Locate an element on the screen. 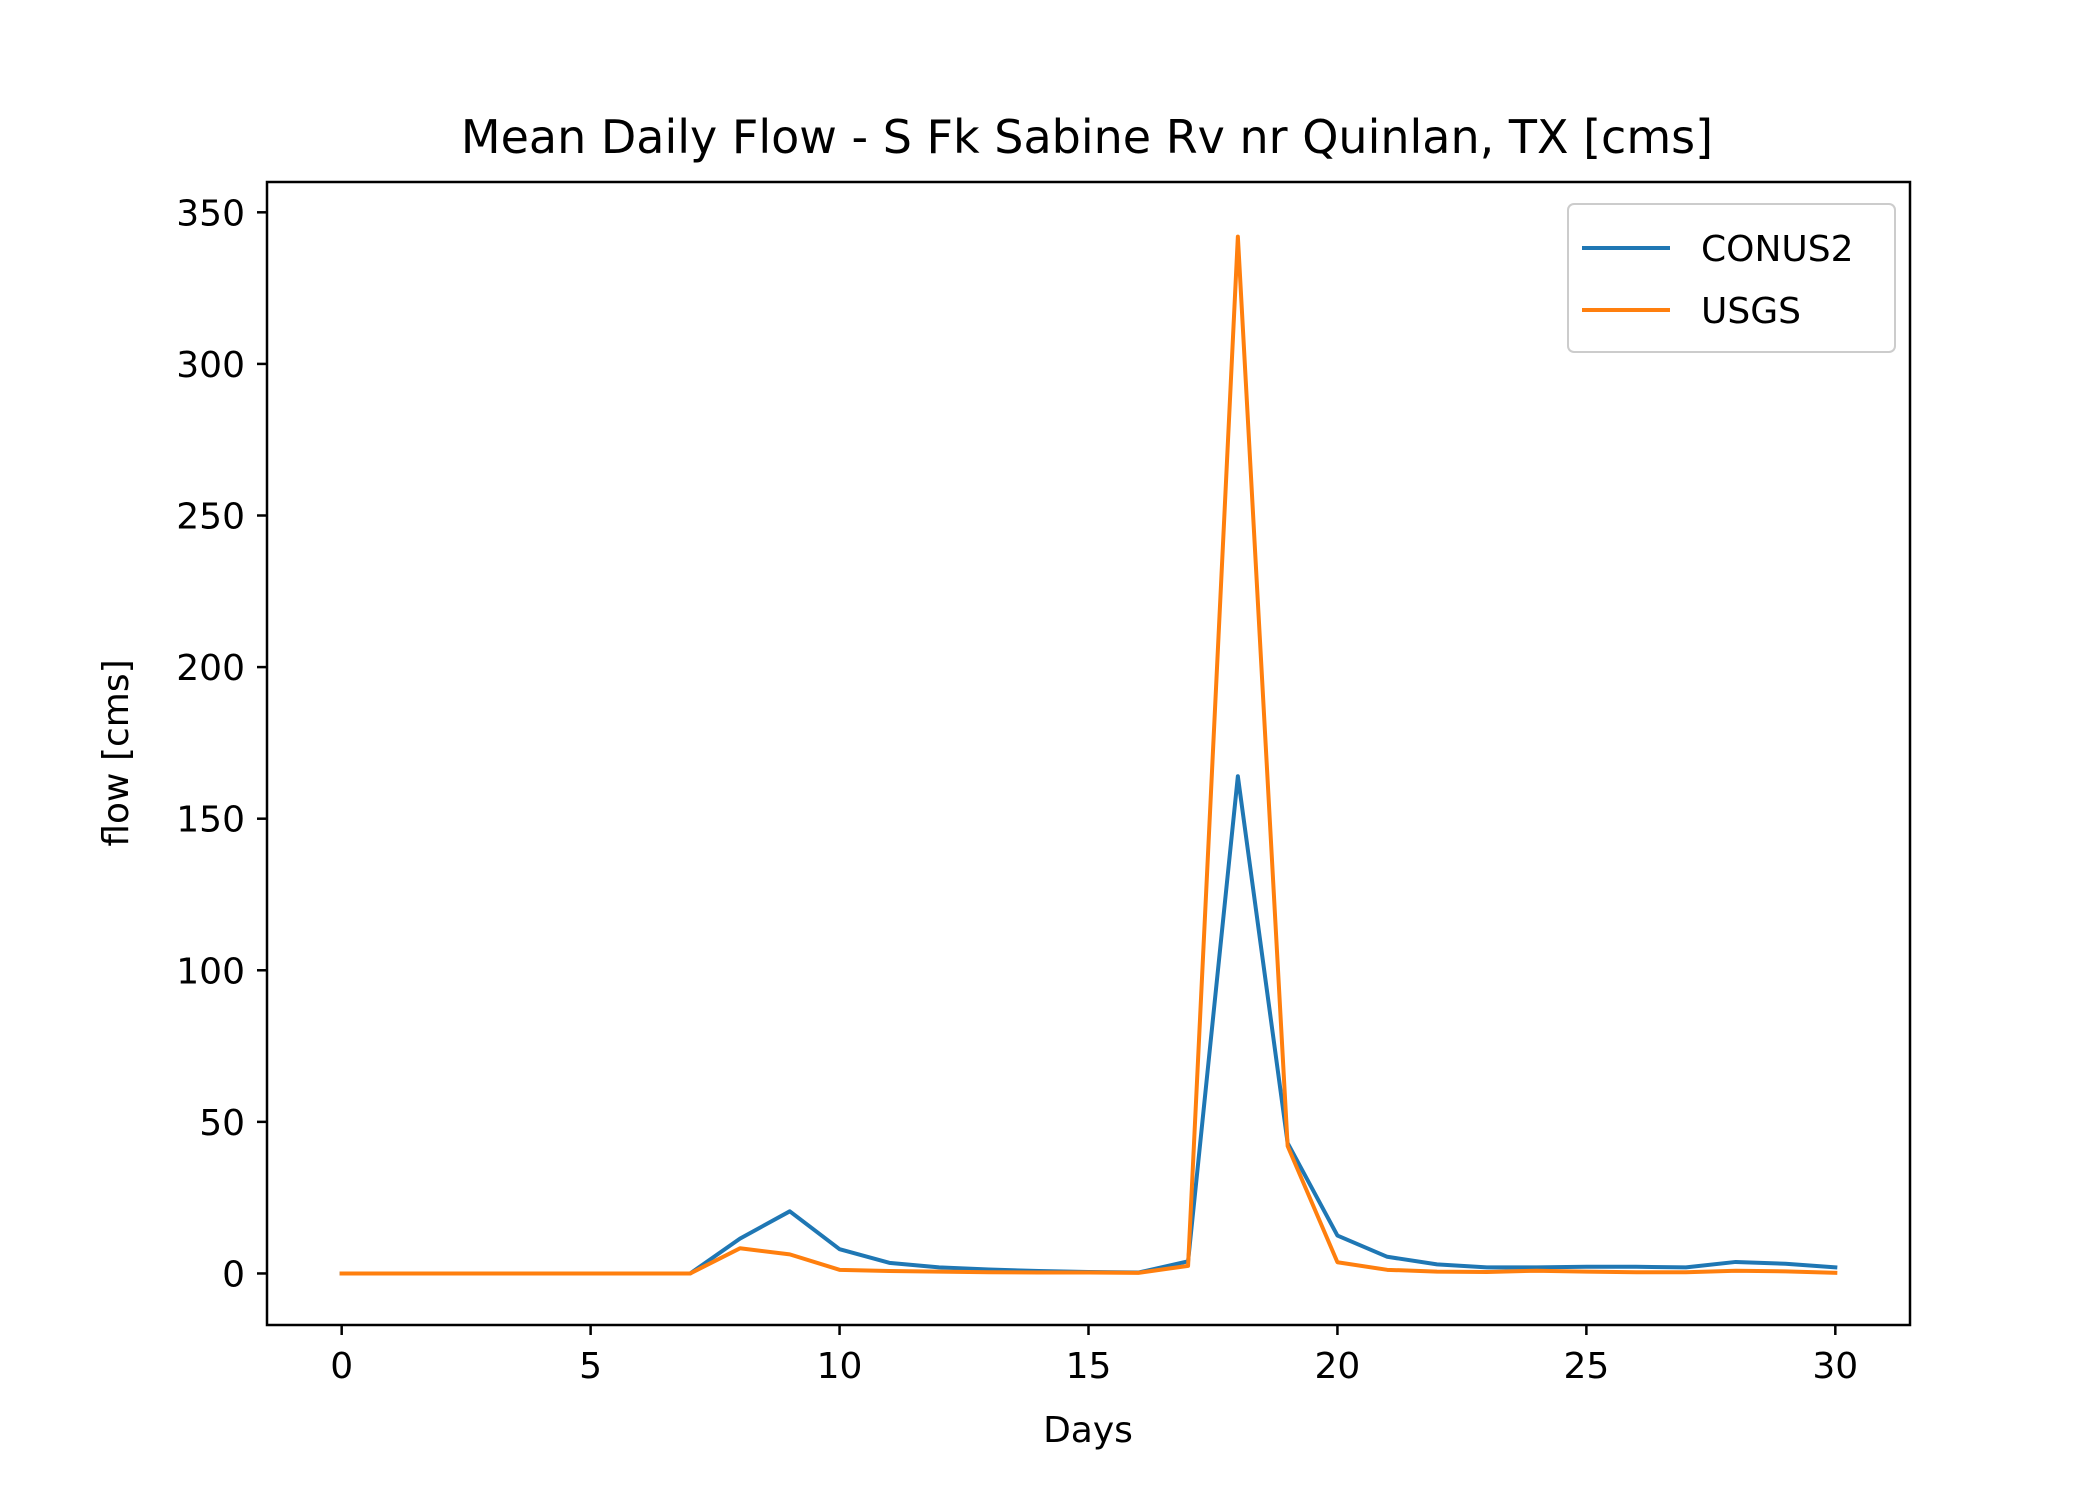 The height and width of the screenshot is (1500, 2100). y-tick-label: 100 is located at coordinates (210, 971).